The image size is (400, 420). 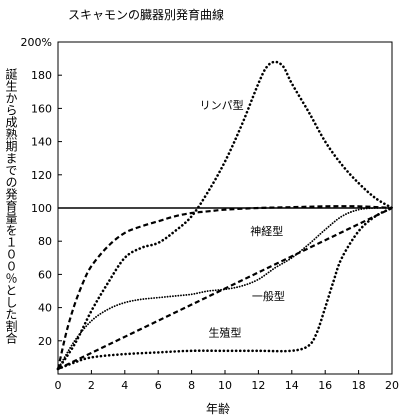 What do you see at coordinates (11, 206) in the screenshot?
I see `y-axis-label: 誕生から成熟期までの発育量を１００％とした割合` at bounding box center [11, 206].